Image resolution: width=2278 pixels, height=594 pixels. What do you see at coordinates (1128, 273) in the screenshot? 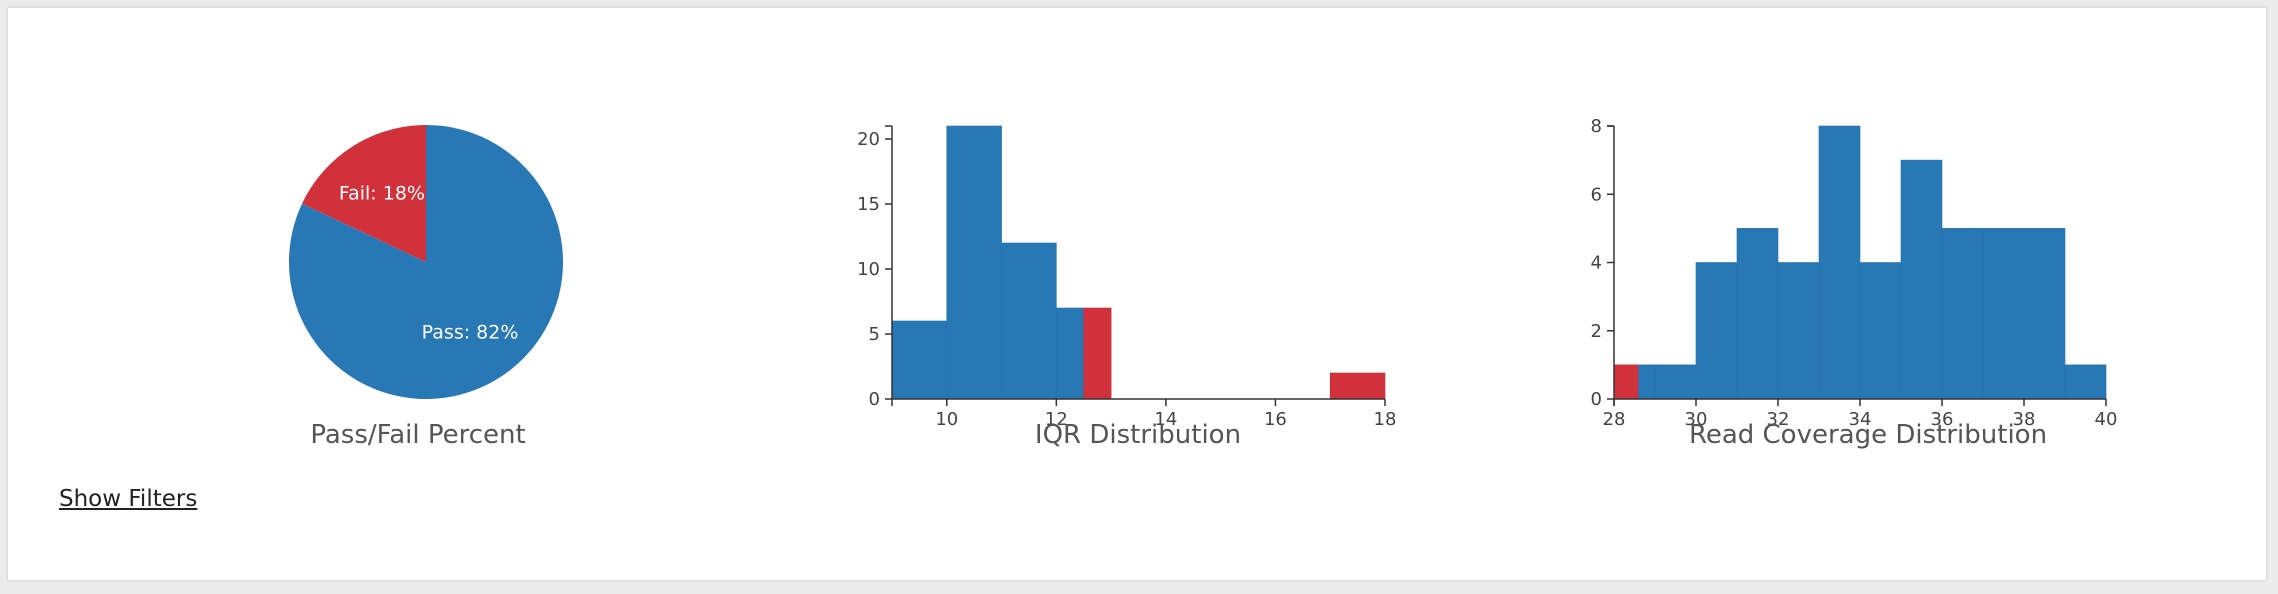
I see `iqr-histogram: 0 5 10 15 20 10 12 14 16 18` at bounding box center [1128, 273].